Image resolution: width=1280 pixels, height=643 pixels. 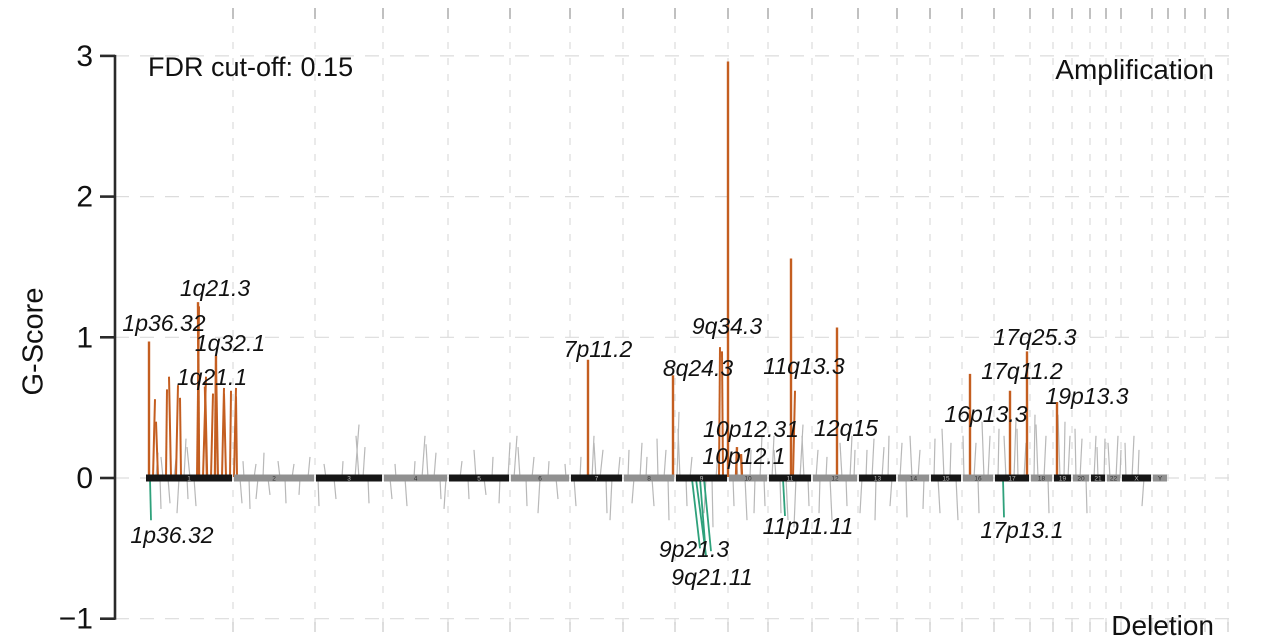 I want to click on y-tick-label: 1, so click(x=84, y=337).